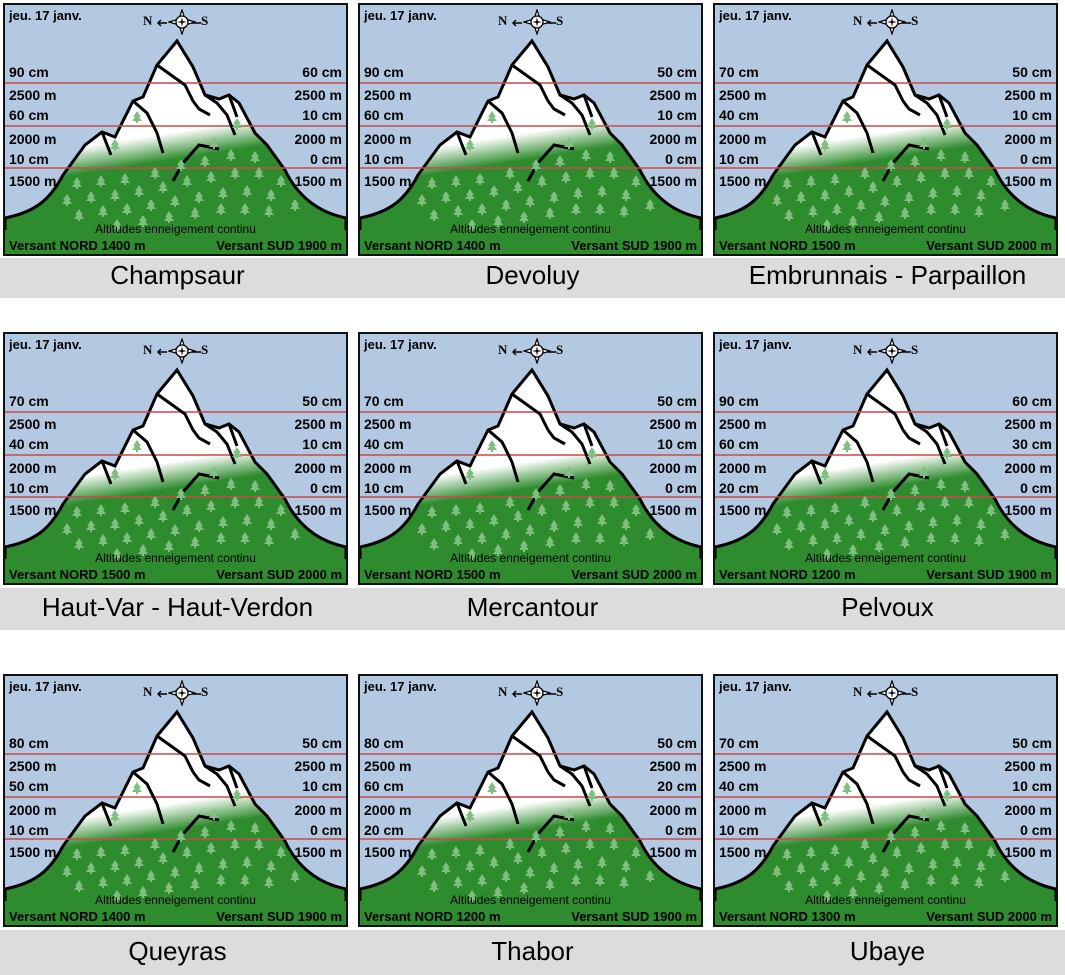 The height and width of the screenshot is (975, 1065). What do you see at coordinates (739, 488) in the screenshot?
I see `north-depth-low: 20 cm` at bounding box center [739, 488].